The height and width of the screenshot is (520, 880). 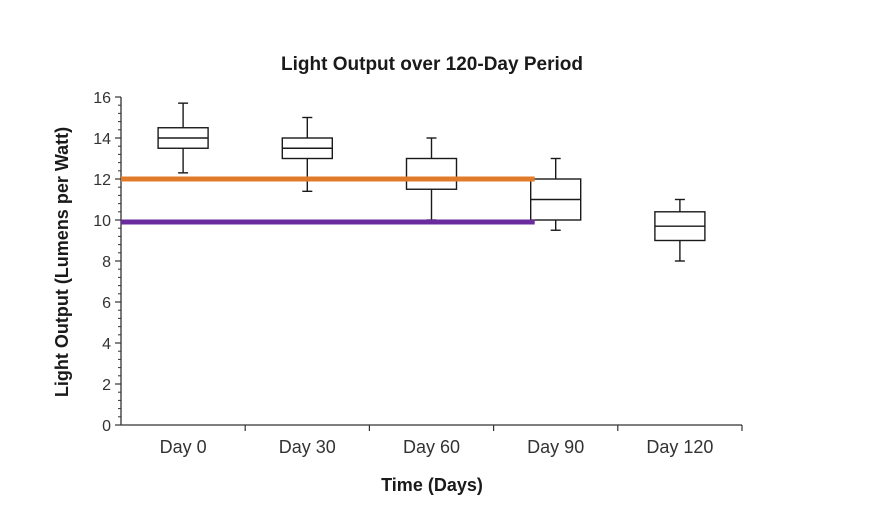 I want to click on x-axis-title: Time (Days), so click(x=432, y=485).